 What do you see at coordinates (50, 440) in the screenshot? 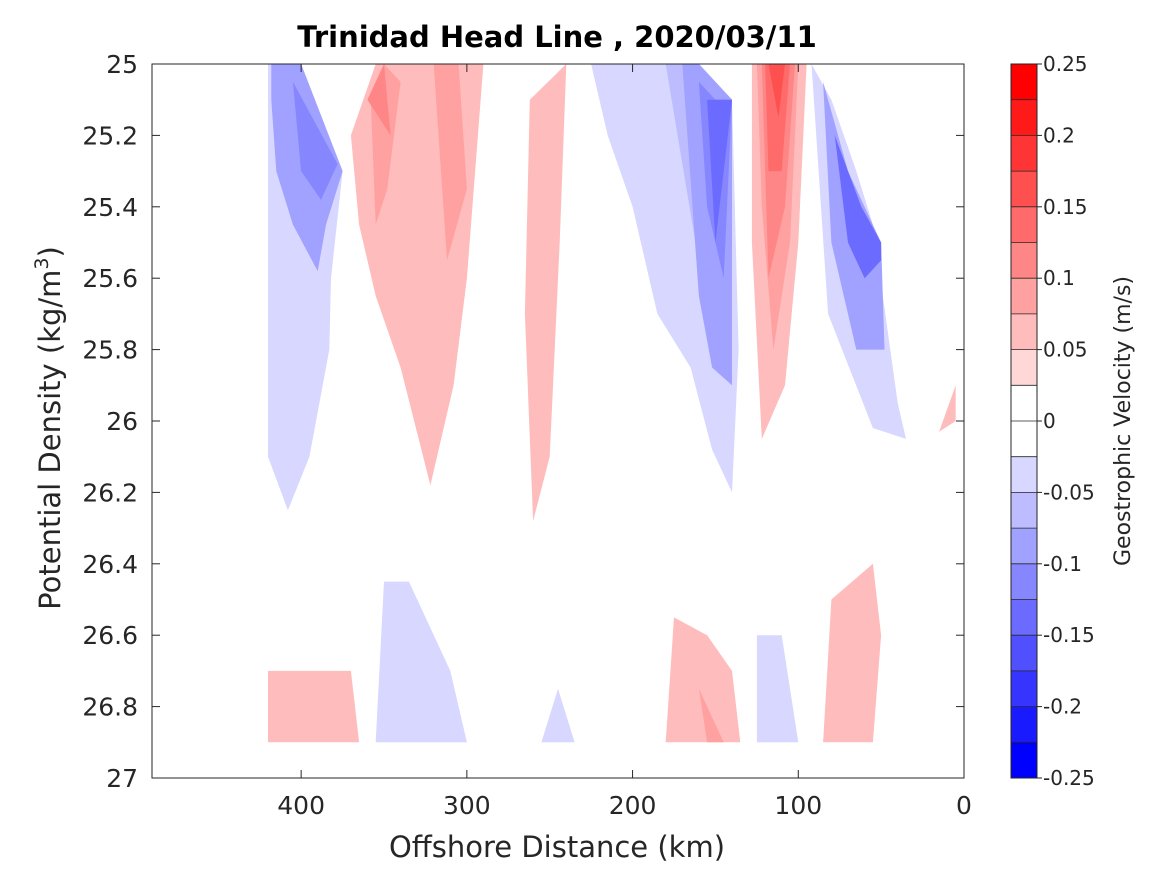
I see `y-axis-title-main: Potential Density (kg/m` at bounding box center [50, 440].